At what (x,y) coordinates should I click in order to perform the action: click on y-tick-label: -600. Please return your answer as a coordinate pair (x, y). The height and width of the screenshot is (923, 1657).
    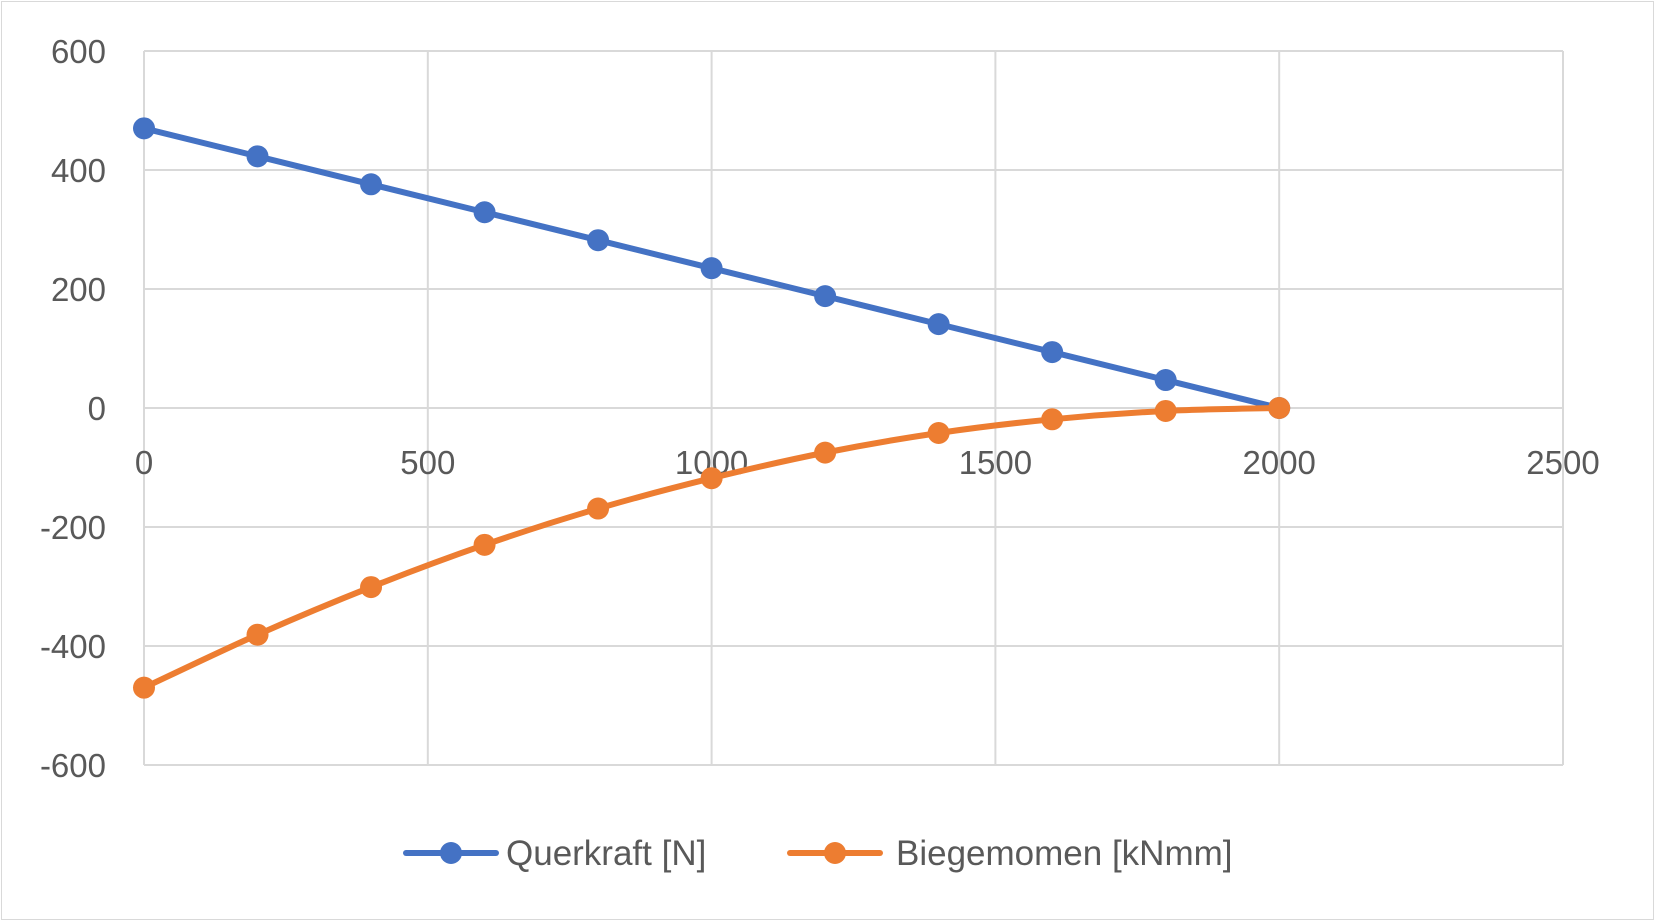
    Looking at the image, I should click on (73, 765).